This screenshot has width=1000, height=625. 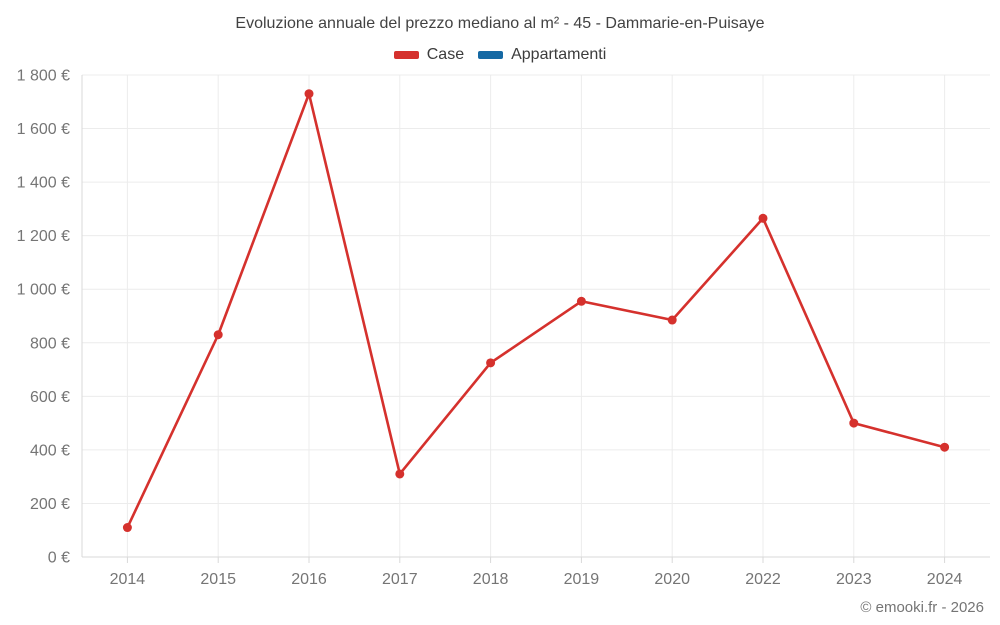 I want to click on data-point-case-2014, so click(x=127, y=528).